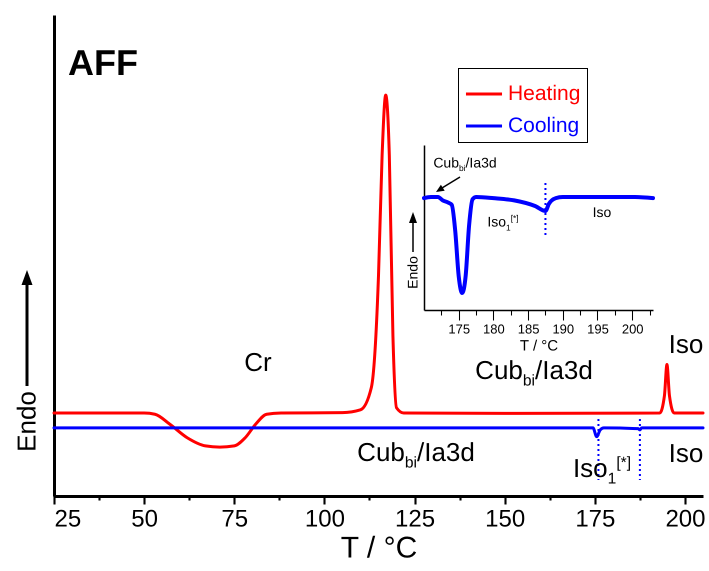 The height and width of the screenshot is (571, 709). What do you see at coordinates (529, 329) in the screenshot?
I see `x-tick-label: 185` at bounding box center [529, 329].